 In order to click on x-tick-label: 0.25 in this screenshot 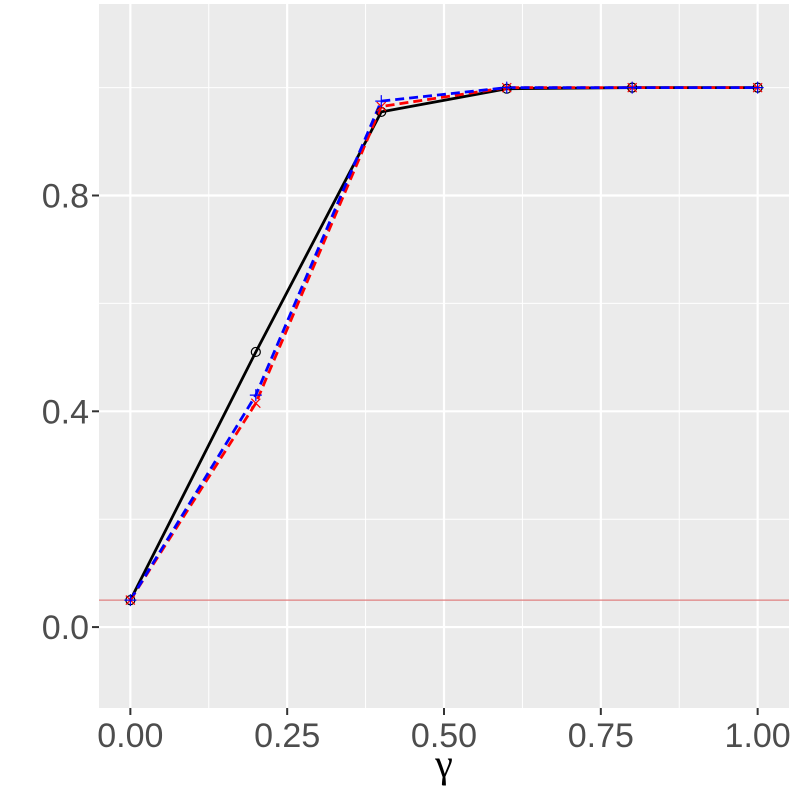, I will do `click(287, 736)`.